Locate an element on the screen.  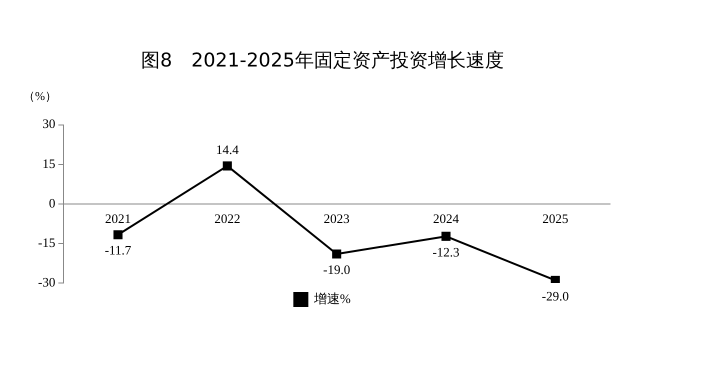
x-tick-label: 2021 is located at coordinates (117, 218).